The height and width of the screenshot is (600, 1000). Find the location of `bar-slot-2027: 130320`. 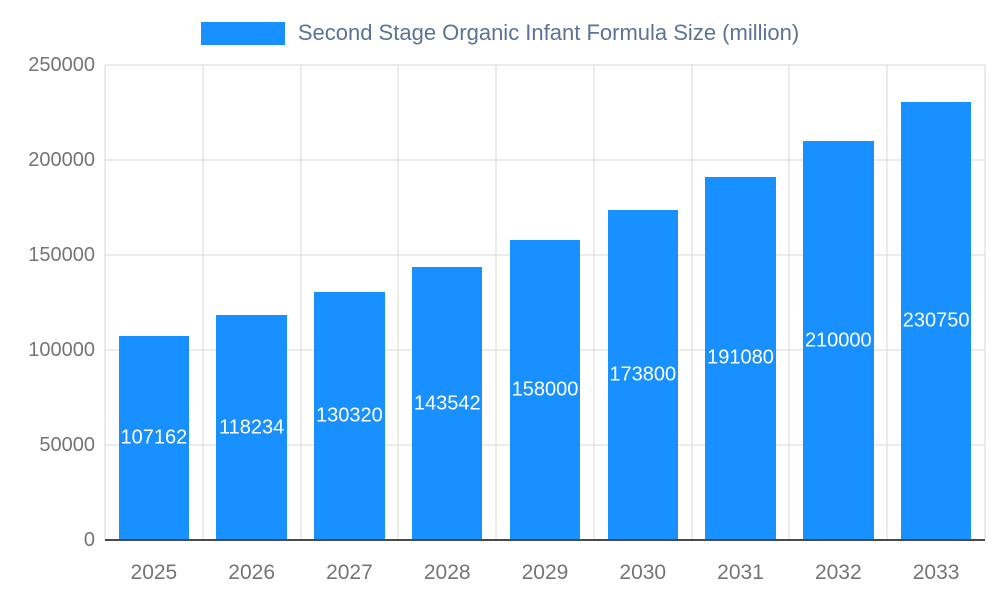

bar-slot-2027: 130320 is located at coordinates (350, 302).